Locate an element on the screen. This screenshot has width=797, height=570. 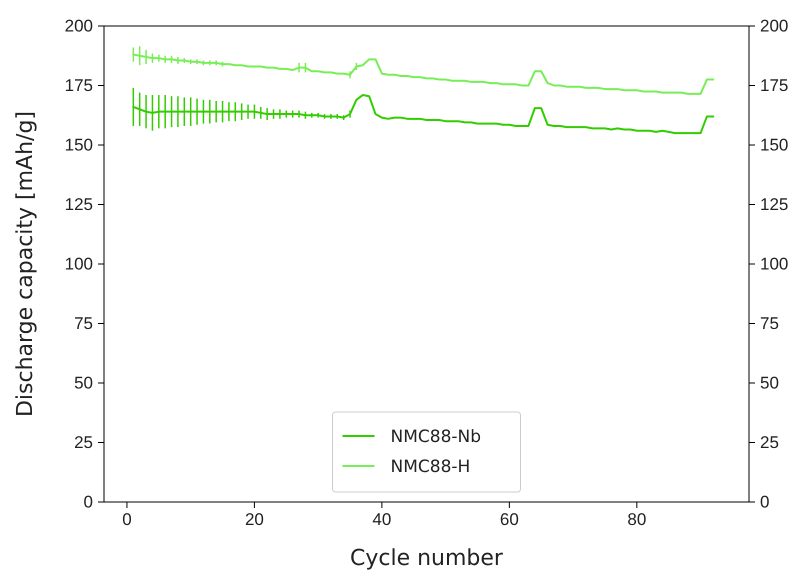
y2-tick-label: 50 is located at coordinates (769, 382).